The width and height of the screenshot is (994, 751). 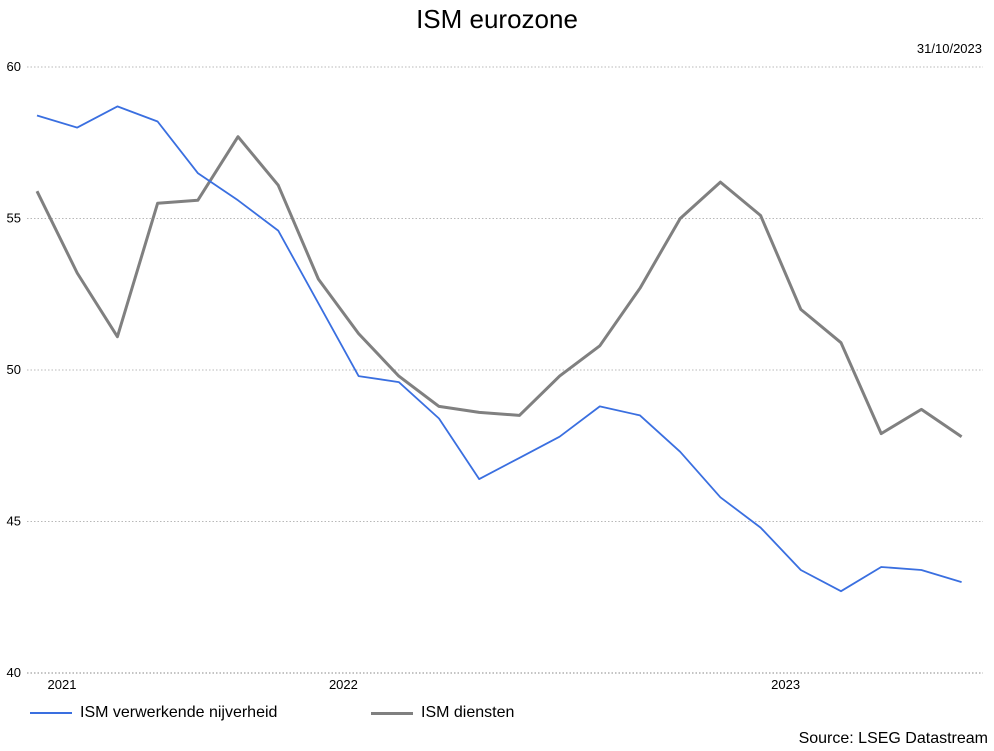 I want to click on y-tick-label: 60, so click(x=14, y=66).